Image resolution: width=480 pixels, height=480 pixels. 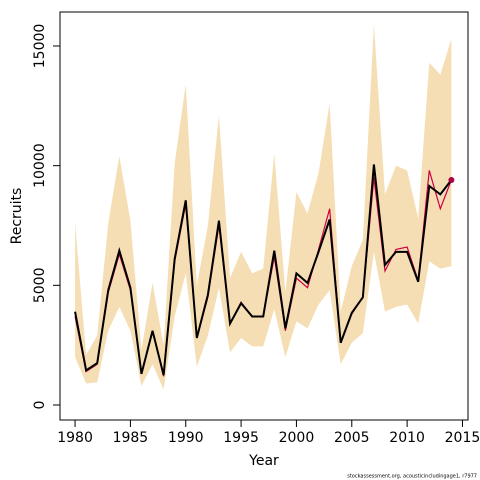 What do you see at coordinates (75, 438) in the screenshot?
I see `x-tick-label: 1980` at bounding box center [75, 438].